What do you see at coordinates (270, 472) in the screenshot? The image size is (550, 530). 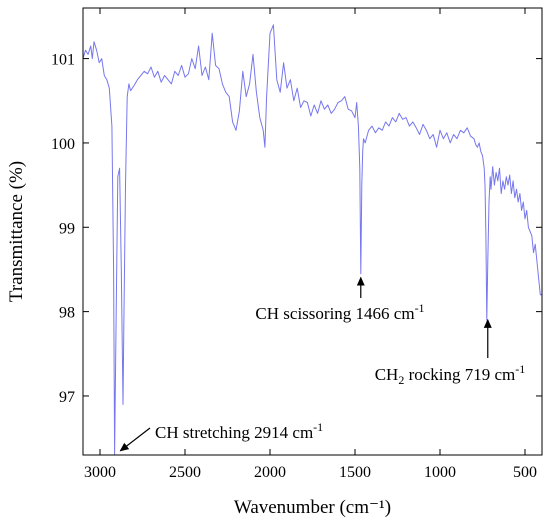 I see `x-tick-label: 2000` at bounding box center [270, 472].